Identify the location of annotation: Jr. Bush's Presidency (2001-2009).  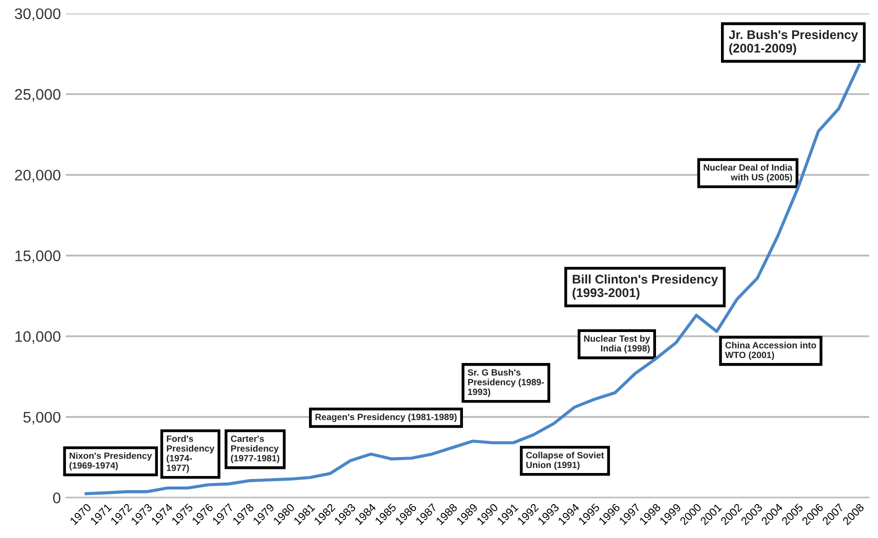
(793, 43).